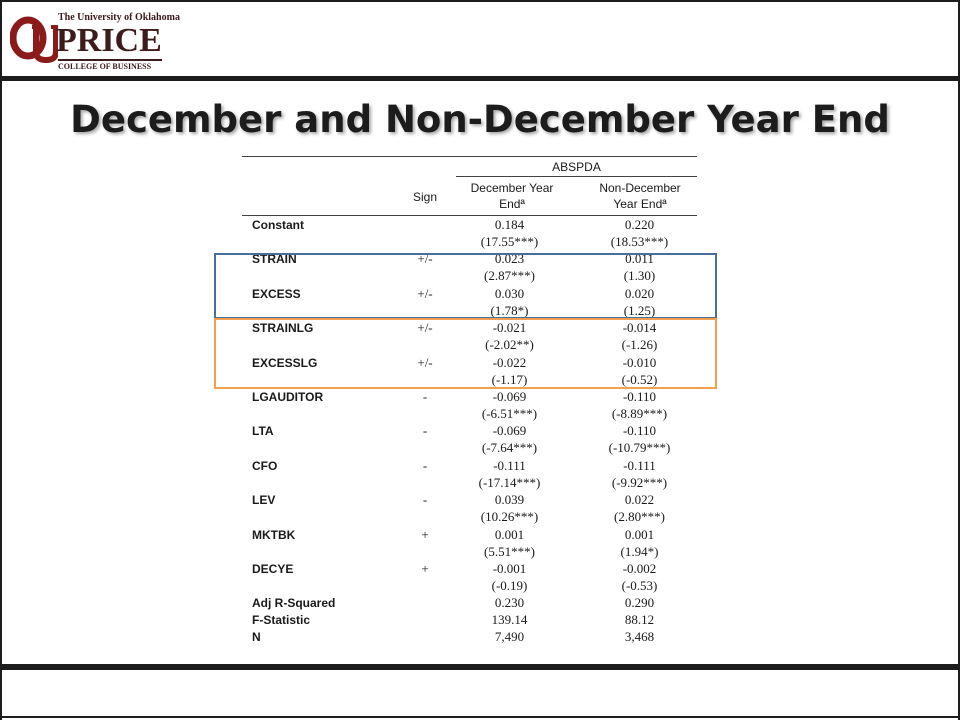 This screenshot has width=960, height=720. What do you see at coordinates (285, 362) in the screenshot?
I see `row-label: EXCESSLG` at bounding box center [285, 362].